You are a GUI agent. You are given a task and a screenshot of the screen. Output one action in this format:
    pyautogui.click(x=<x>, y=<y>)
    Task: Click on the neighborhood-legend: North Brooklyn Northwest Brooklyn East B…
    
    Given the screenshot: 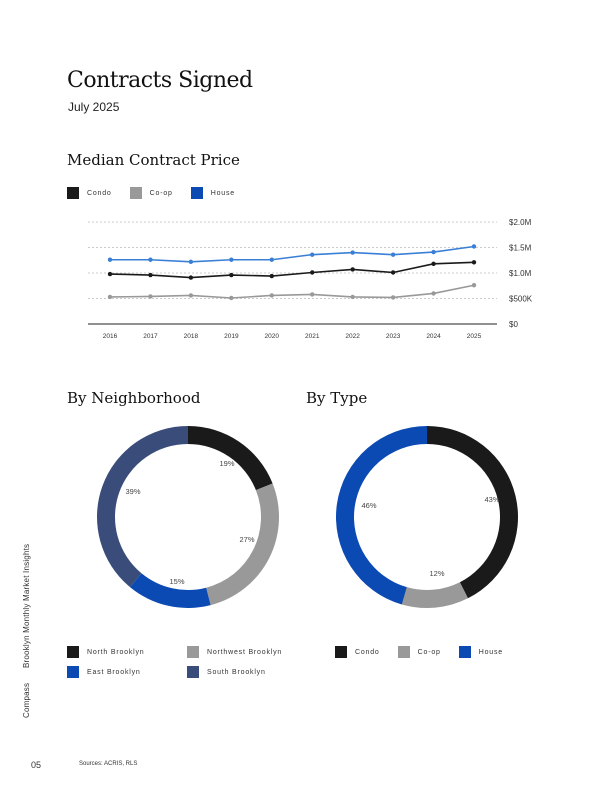 What is the action you would take?
    pyautogui.click(x=187, y=662)
    